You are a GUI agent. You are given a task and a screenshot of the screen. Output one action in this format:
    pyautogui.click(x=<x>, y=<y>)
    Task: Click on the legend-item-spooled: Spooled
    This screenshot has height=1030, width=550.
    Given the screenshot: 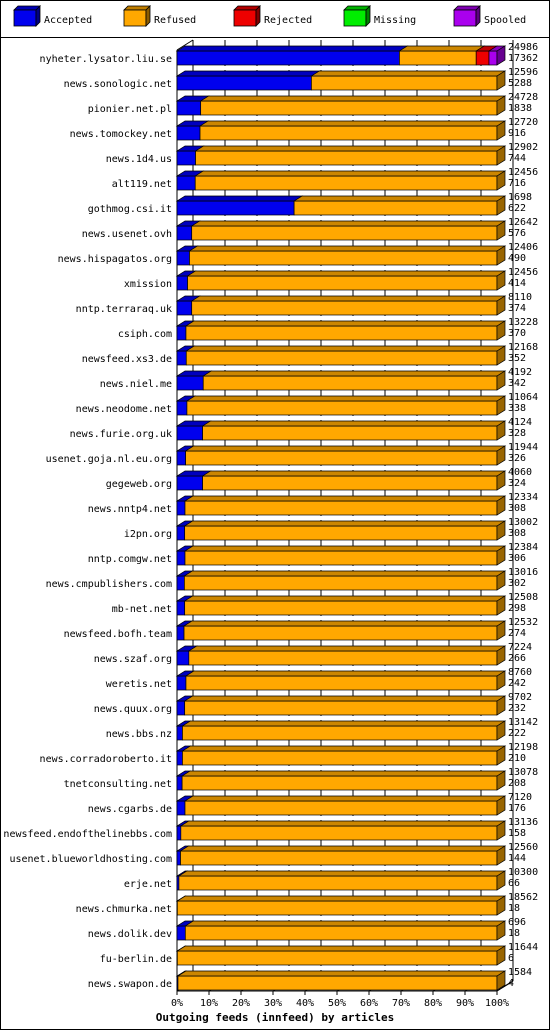 What is the action you would take?
    pyautogui.click(x=489, y=16)
    